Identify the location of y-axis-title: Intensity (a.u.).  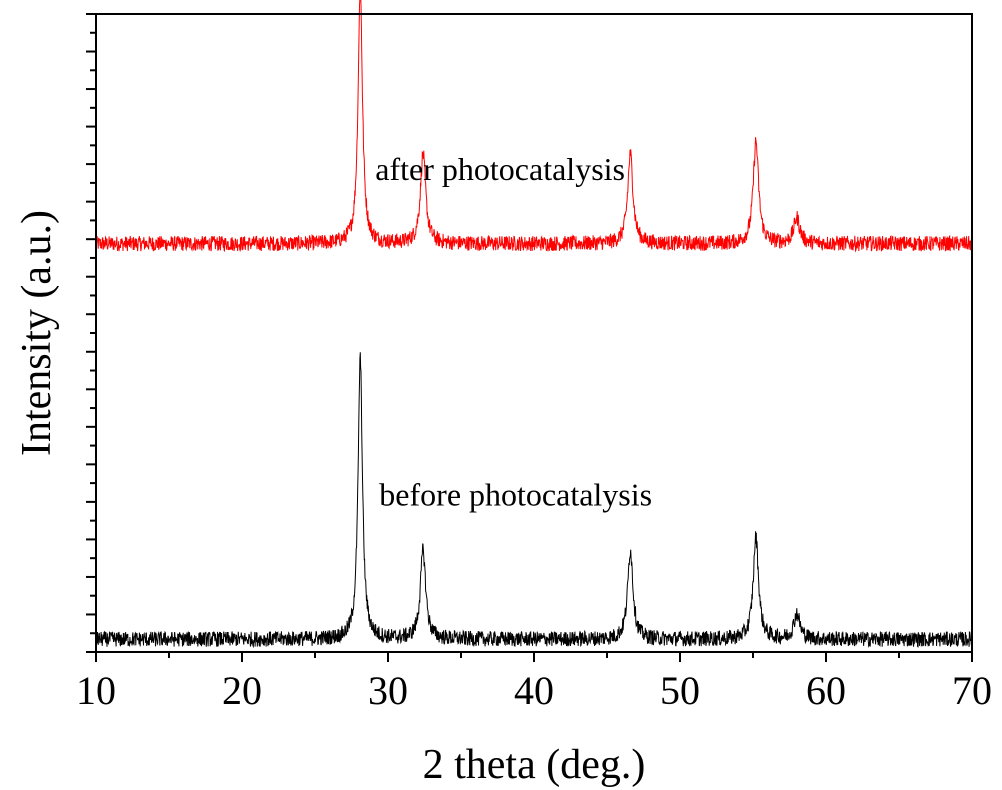
(37, 333).